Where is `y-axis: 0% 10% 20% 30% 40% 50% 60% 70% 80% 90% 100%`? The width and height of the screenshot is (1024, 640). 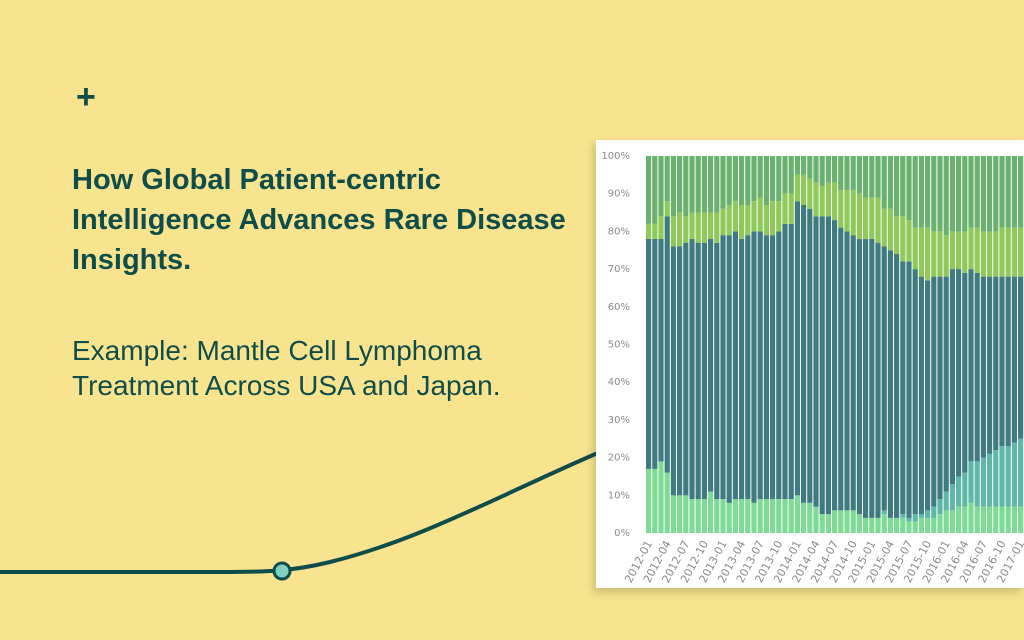 y-axis: 0% 10% 20% 30% 40% 50% 60% 70% 80% 90% 100% is located at coordinates (615, 345).